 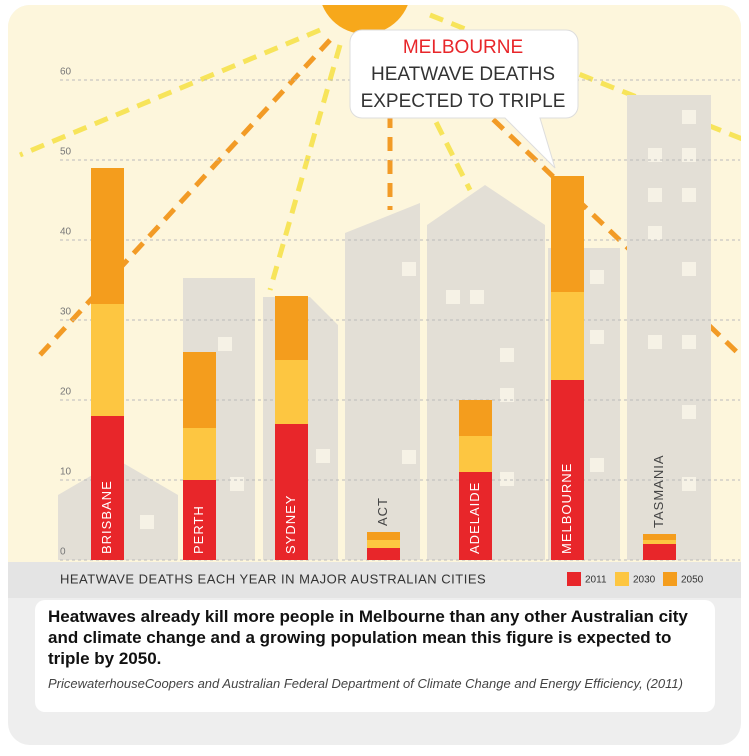 What do you see at coordinates (382, 511) in the screenshot?
I see `category-label: ACT` at bounding box center [382, 511].